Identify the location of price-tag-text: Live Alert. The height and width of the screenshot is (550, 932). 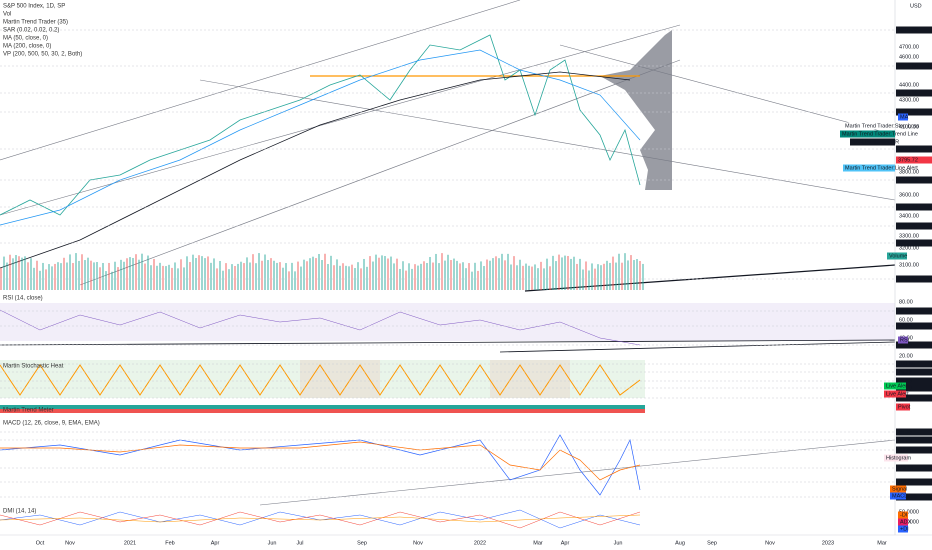
(897, 386).